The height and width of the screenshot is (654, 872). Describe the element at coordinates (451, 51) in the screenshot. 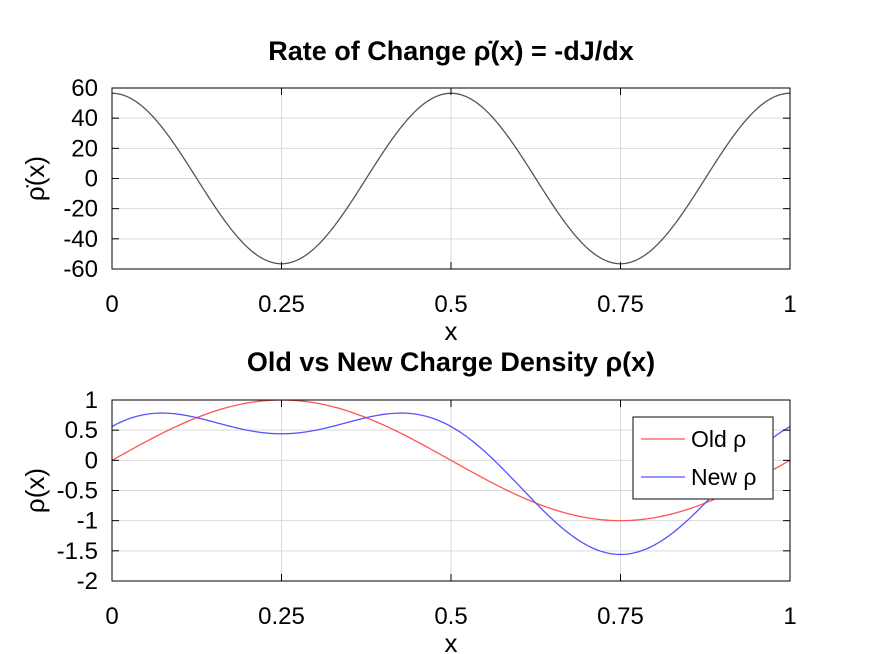

I see `chart-title: Rate of Change ρ̇(x) = -dJ/dx` at that location.